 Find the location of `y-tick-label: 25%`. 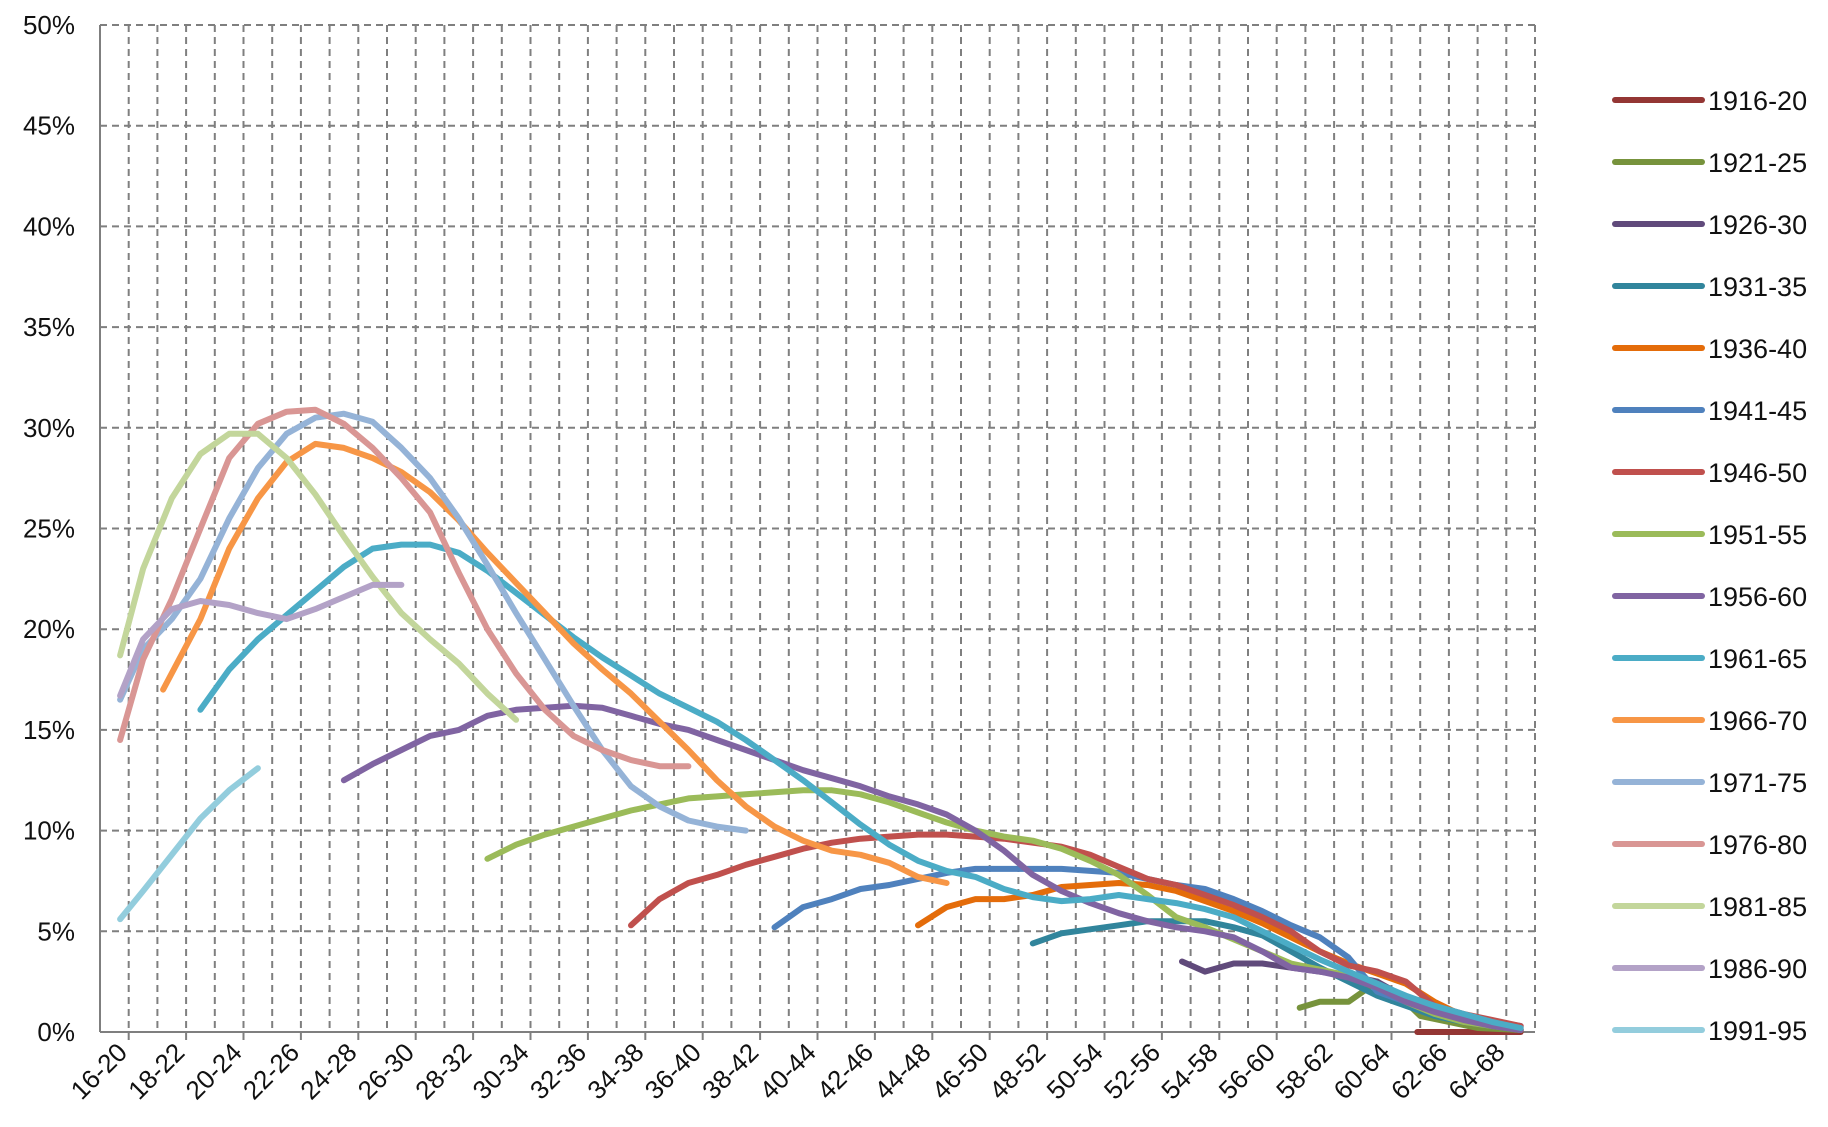

y-tick-label: 25% is located at coordinates (49, 529).